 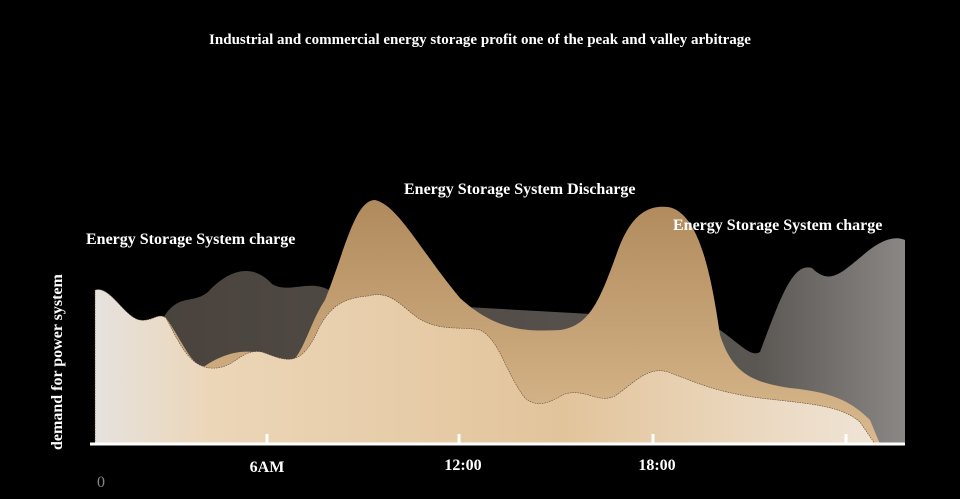 I want to click on x-tick-label: 12:00, so click(x=462, y=465).